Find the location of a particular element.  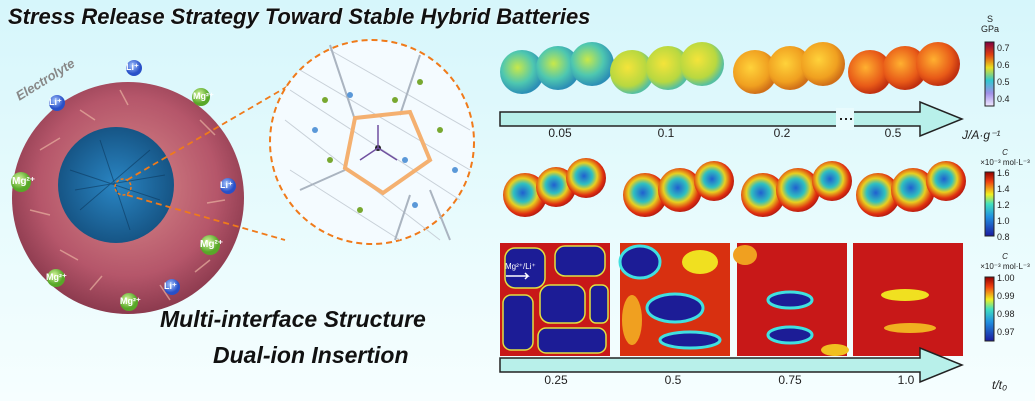

interface-zoom-circle is located at coordinates (372, 142).